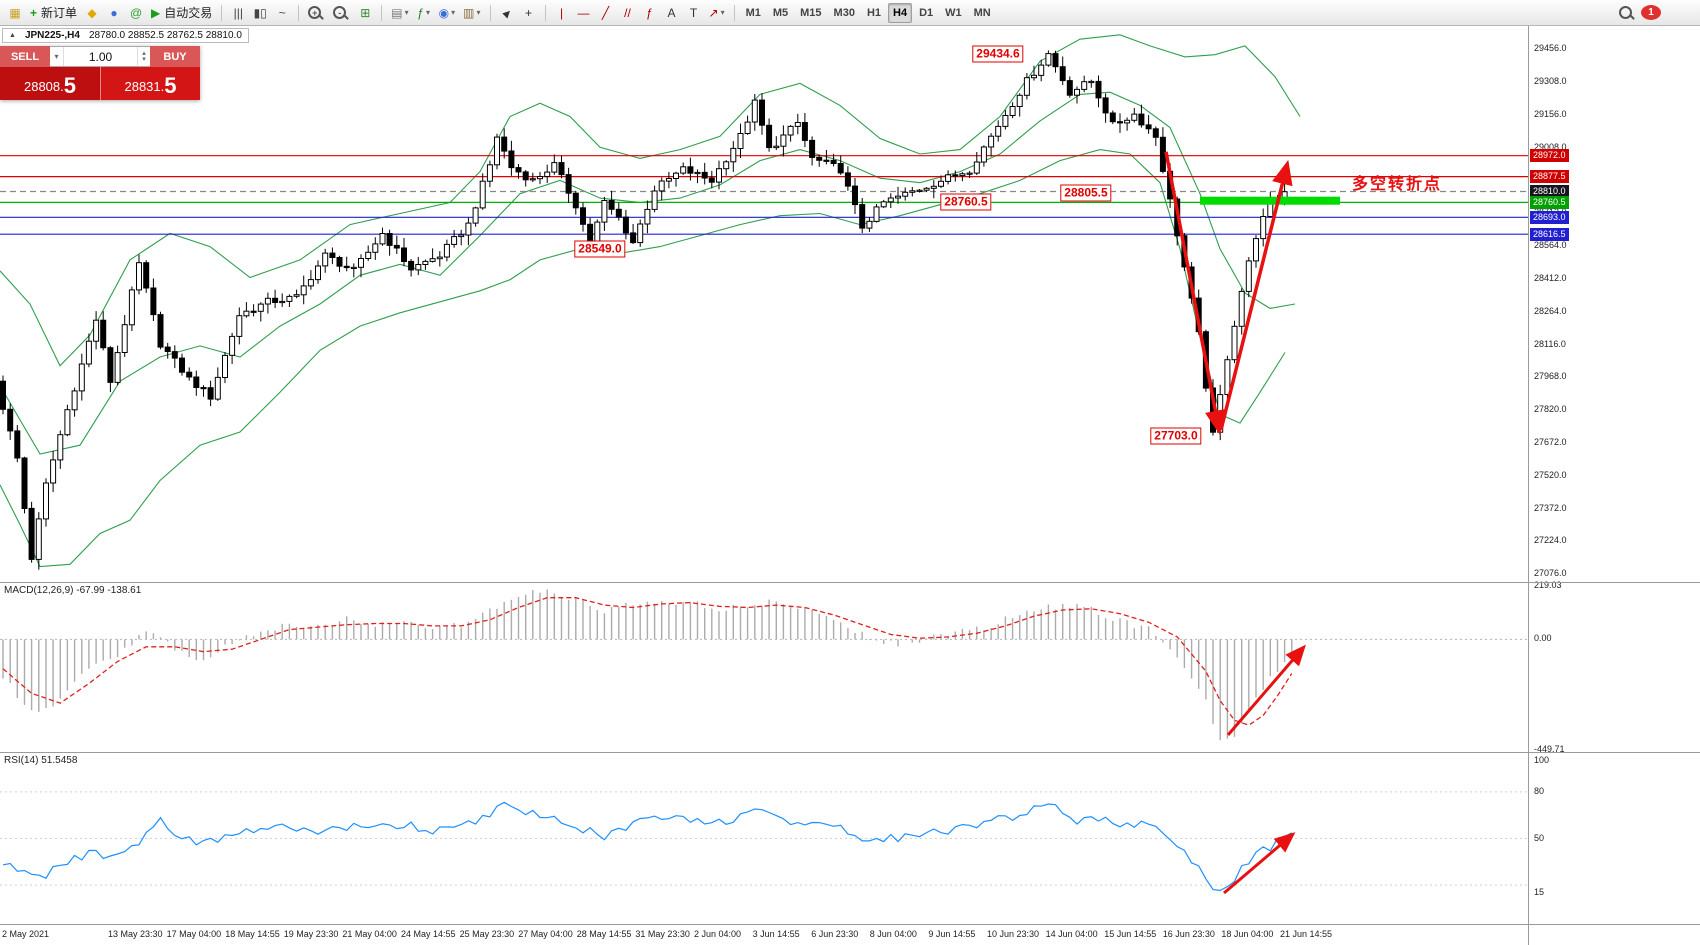  I want to click on autotrading-button-label: 自动交易, so click(188, 13).